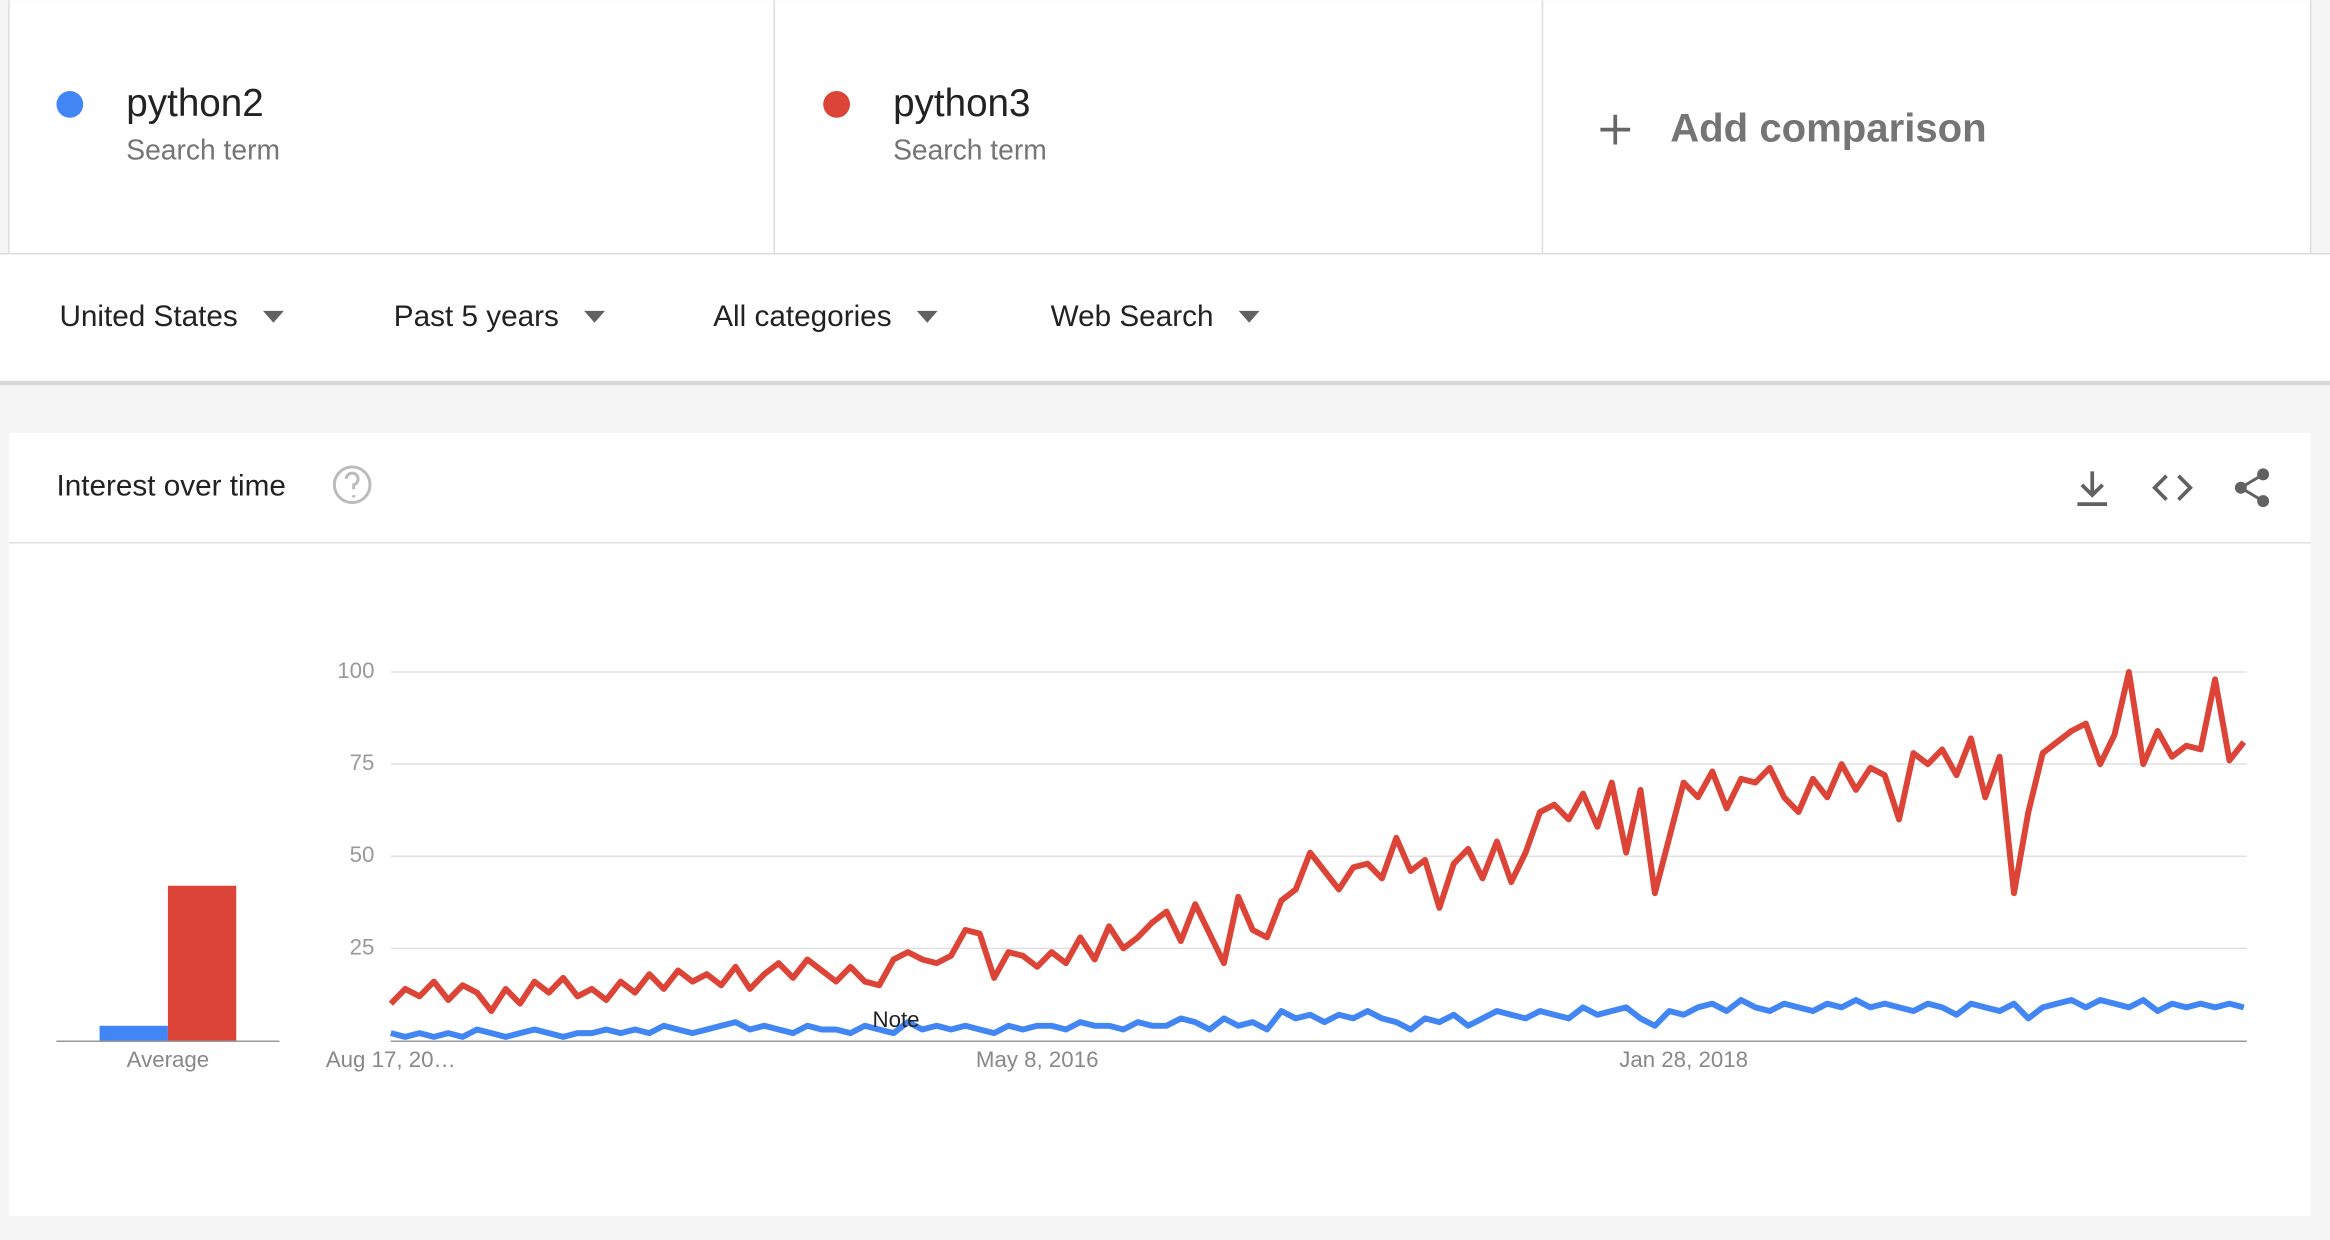 The width and height of the screenshot is (2330, 1240). Describe the element at coordinates (168, 1059) in the screenshot. I see `average-label: Average` at that location.